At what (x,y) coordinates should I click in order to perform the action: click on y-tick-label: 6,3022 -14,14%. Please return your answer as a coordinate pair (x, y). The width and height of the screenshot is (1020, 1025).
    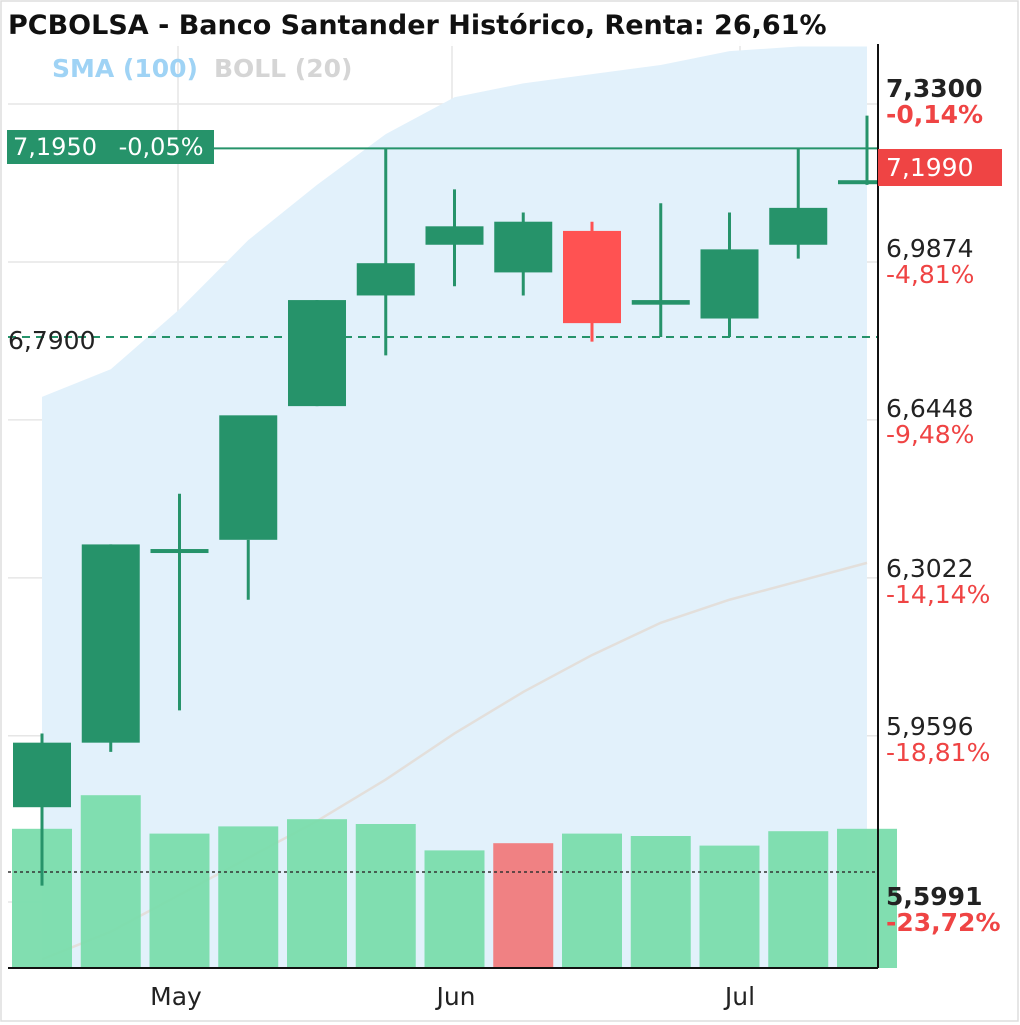
    Looking at the image, I should click on (938, 582).